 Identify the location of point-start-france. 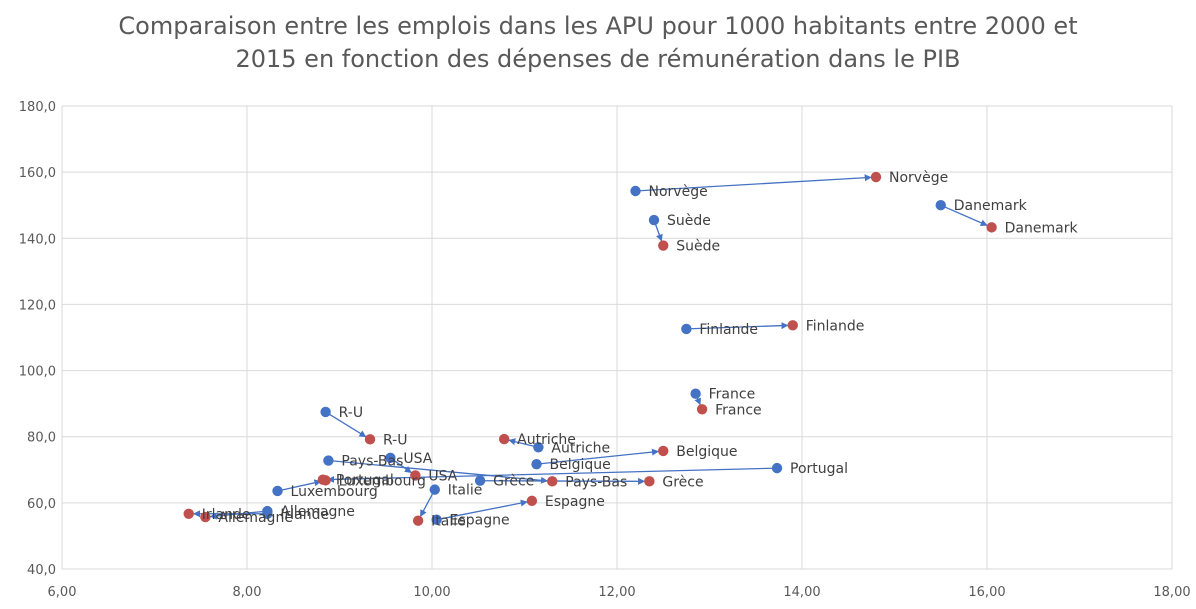
(695, 393).